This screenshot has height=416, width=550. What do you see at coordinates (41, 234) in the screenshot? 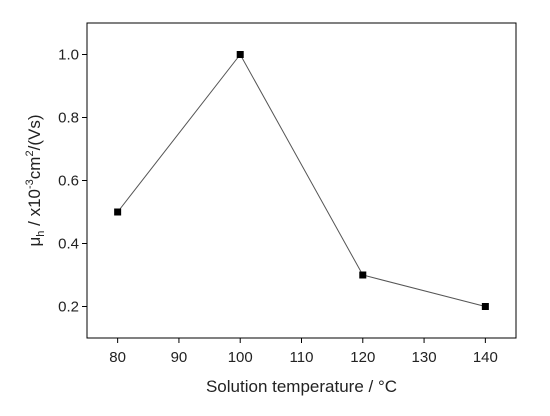
I see `y-axis-subscript: h` at bounding box center [41, 234].